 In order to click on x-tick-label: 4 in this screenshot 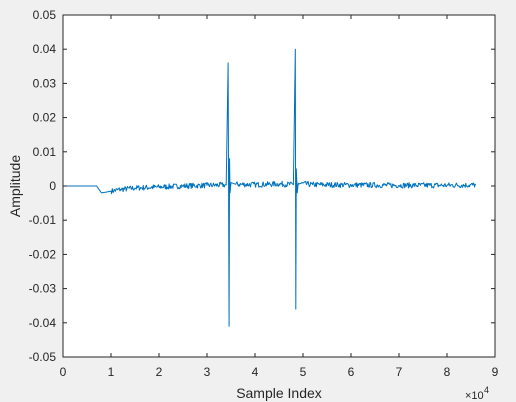, I will do `click(255, 372)`.